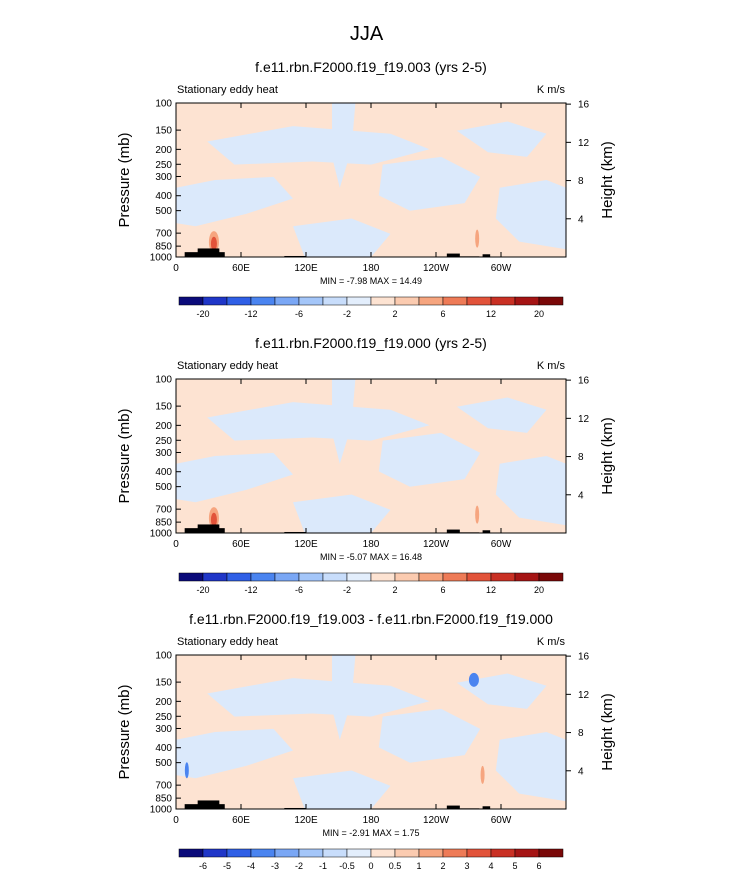 This screenshot has height=888, width=733. Describe the element at coordinates (163, 472) in the screenshot. I see `y-tick-label: 400` at that location.